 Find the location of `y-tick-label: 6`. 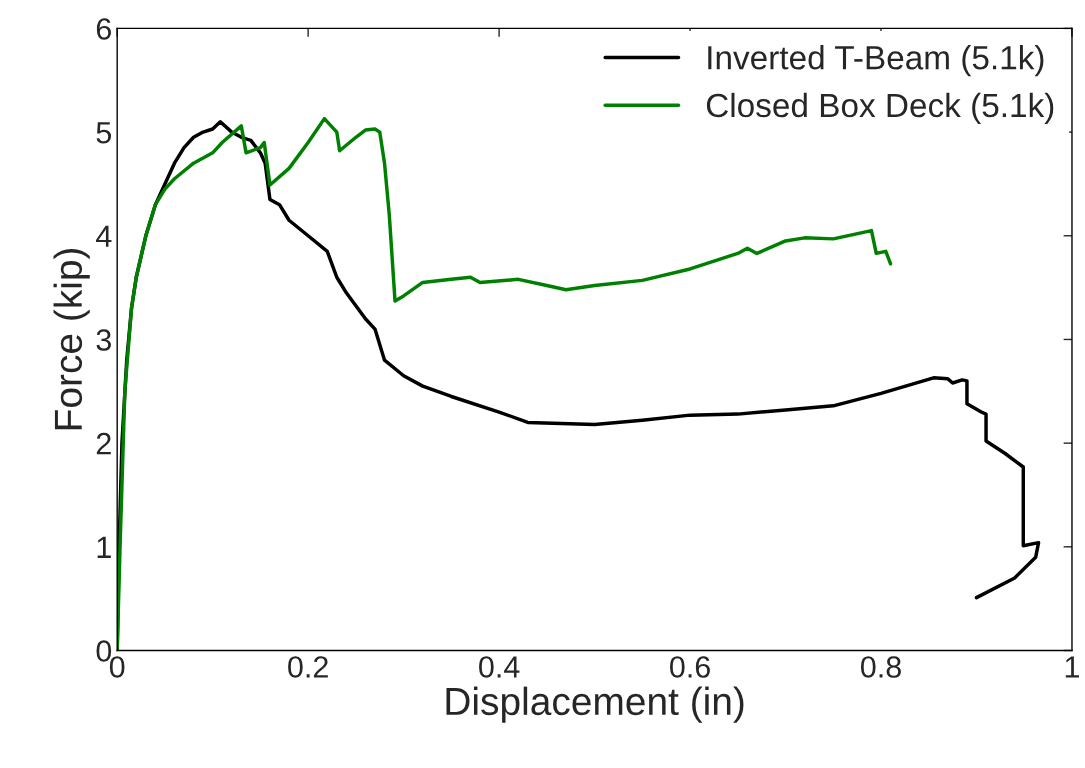

y-tick-label: 6 is located at coordinates (103, 29).